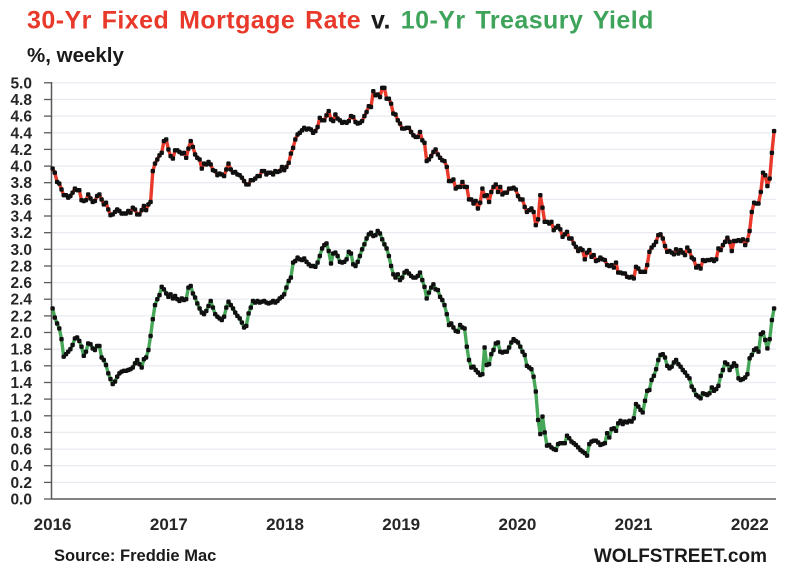 The height and width of the screenshot is (568, 800). What do you see at coordinates (21, 316) in the screenshot?
I see `svg-text: 2.2` at bounding box center [21, 316].